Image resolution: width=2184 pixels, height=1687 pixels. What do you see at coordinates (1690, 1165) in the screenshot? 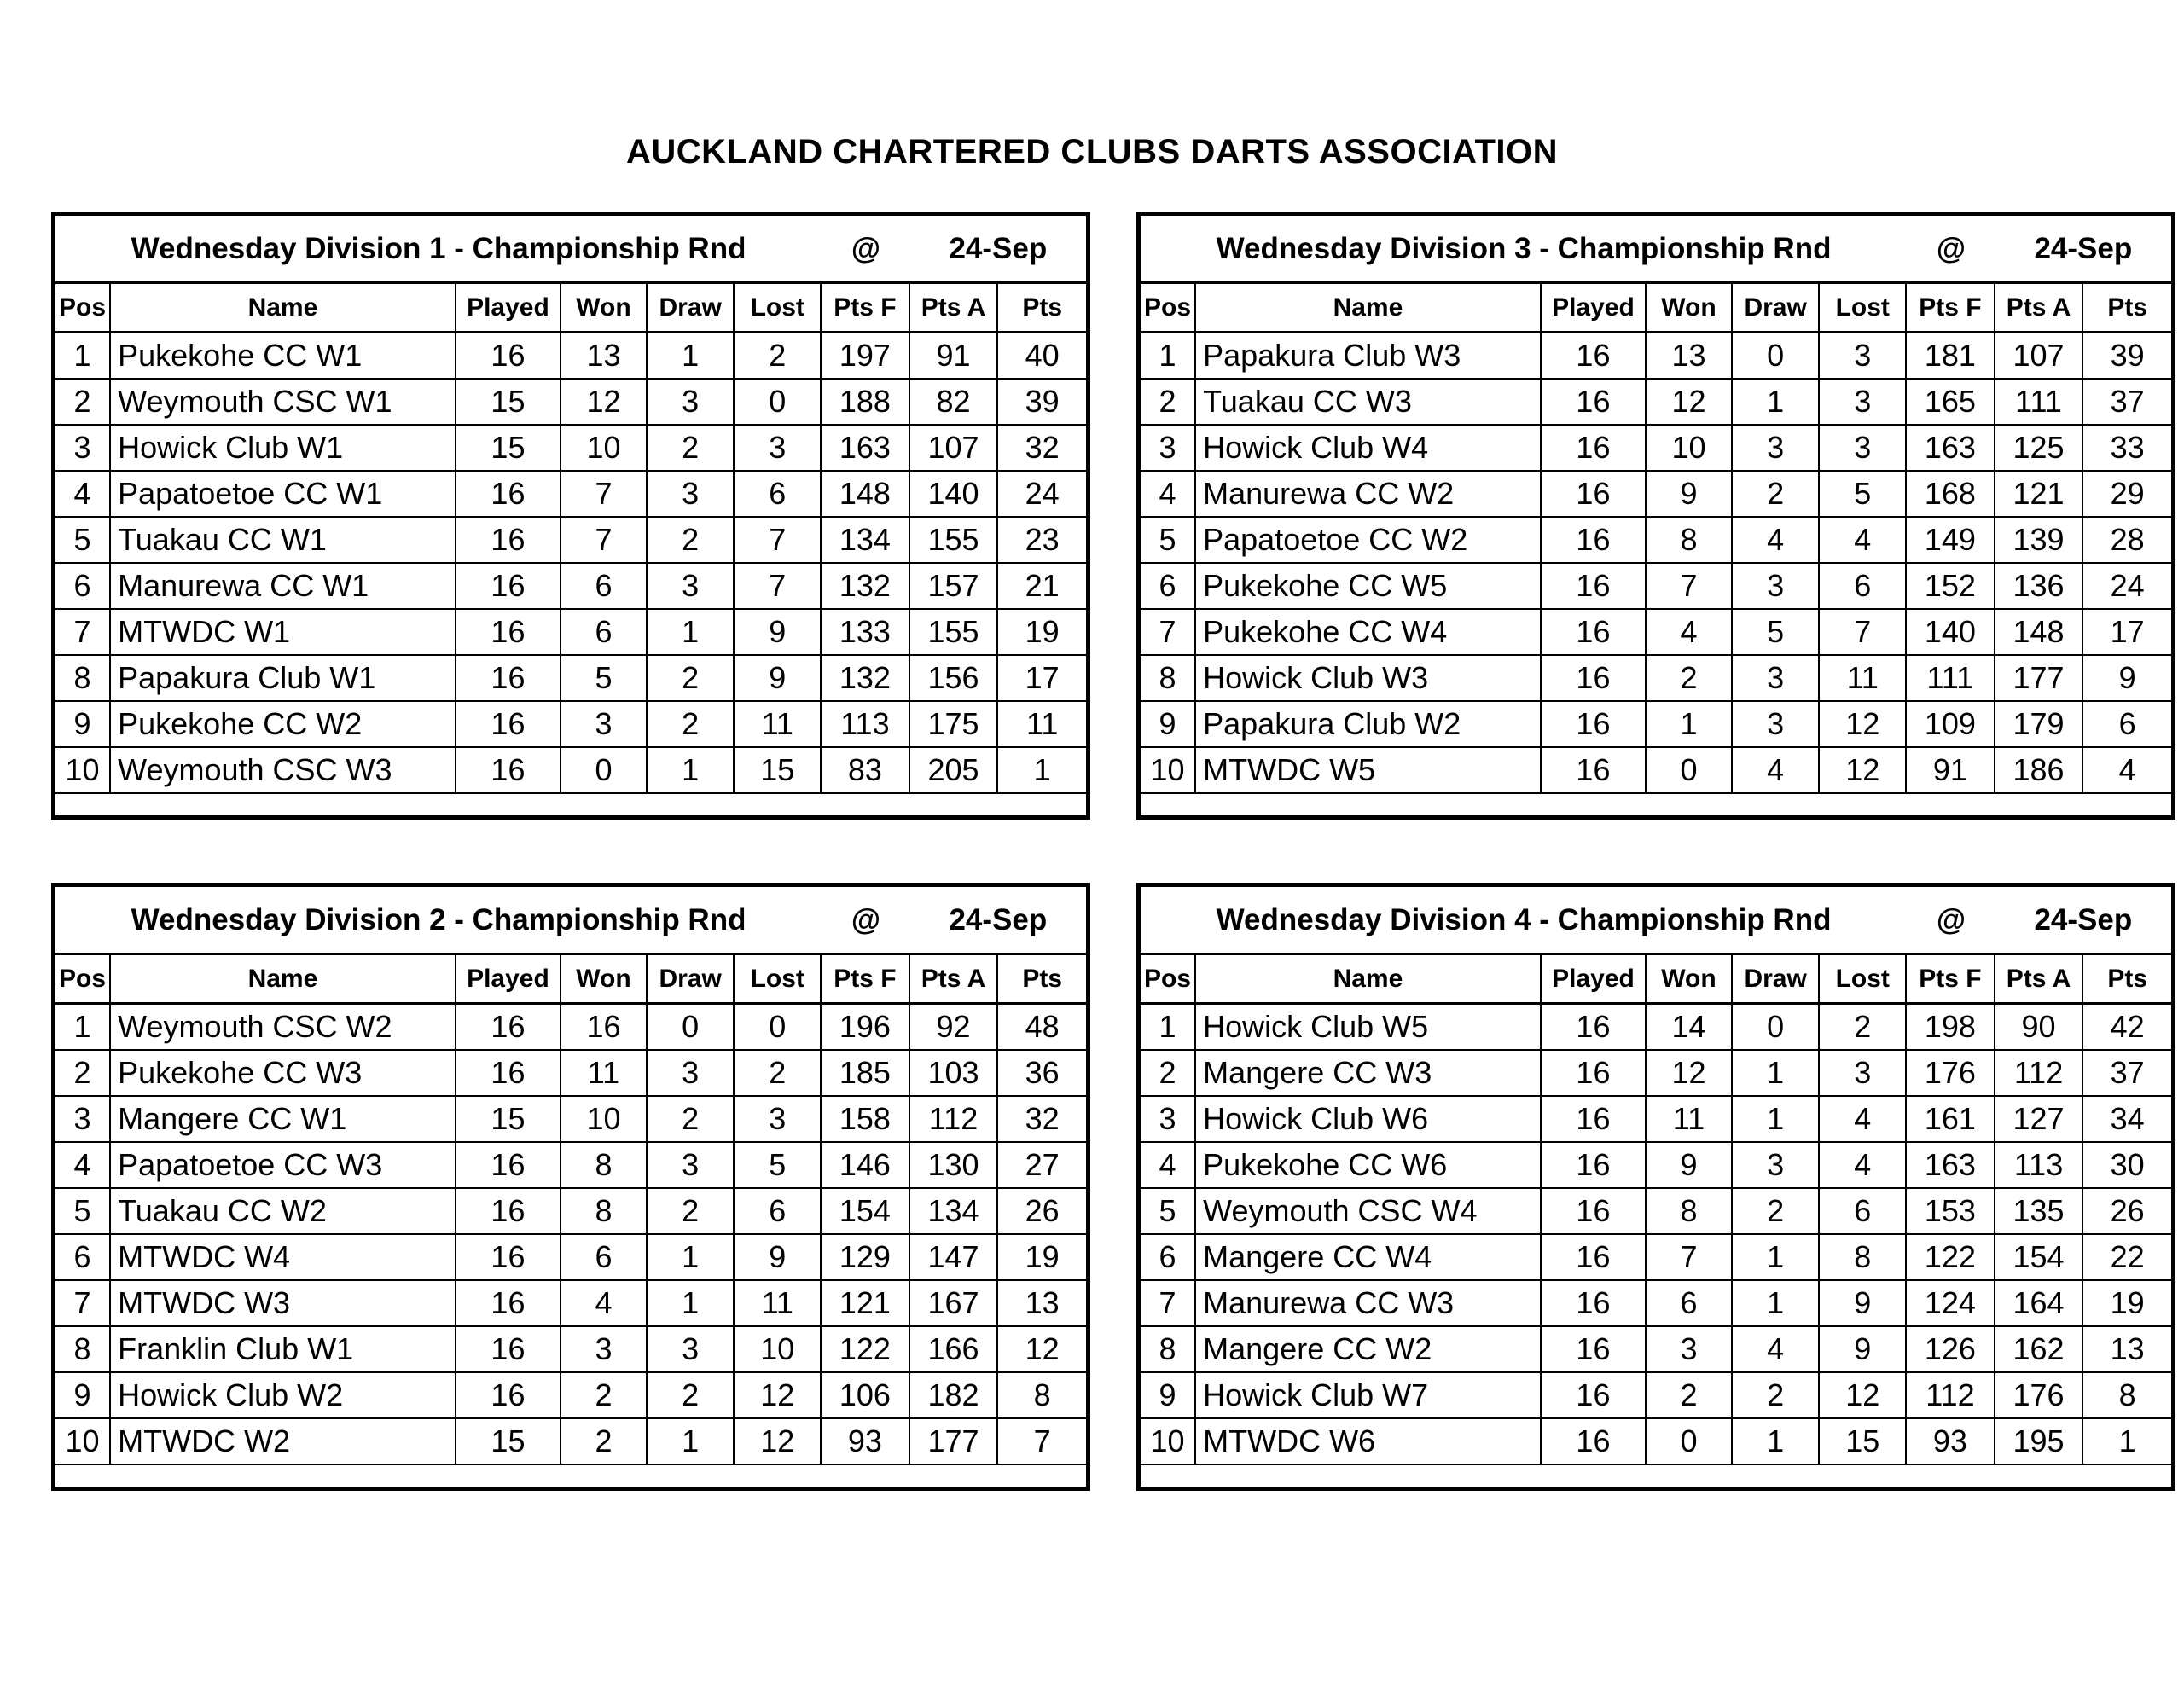
I see `cell-won: 9` at bounding box center [1690, 1165].